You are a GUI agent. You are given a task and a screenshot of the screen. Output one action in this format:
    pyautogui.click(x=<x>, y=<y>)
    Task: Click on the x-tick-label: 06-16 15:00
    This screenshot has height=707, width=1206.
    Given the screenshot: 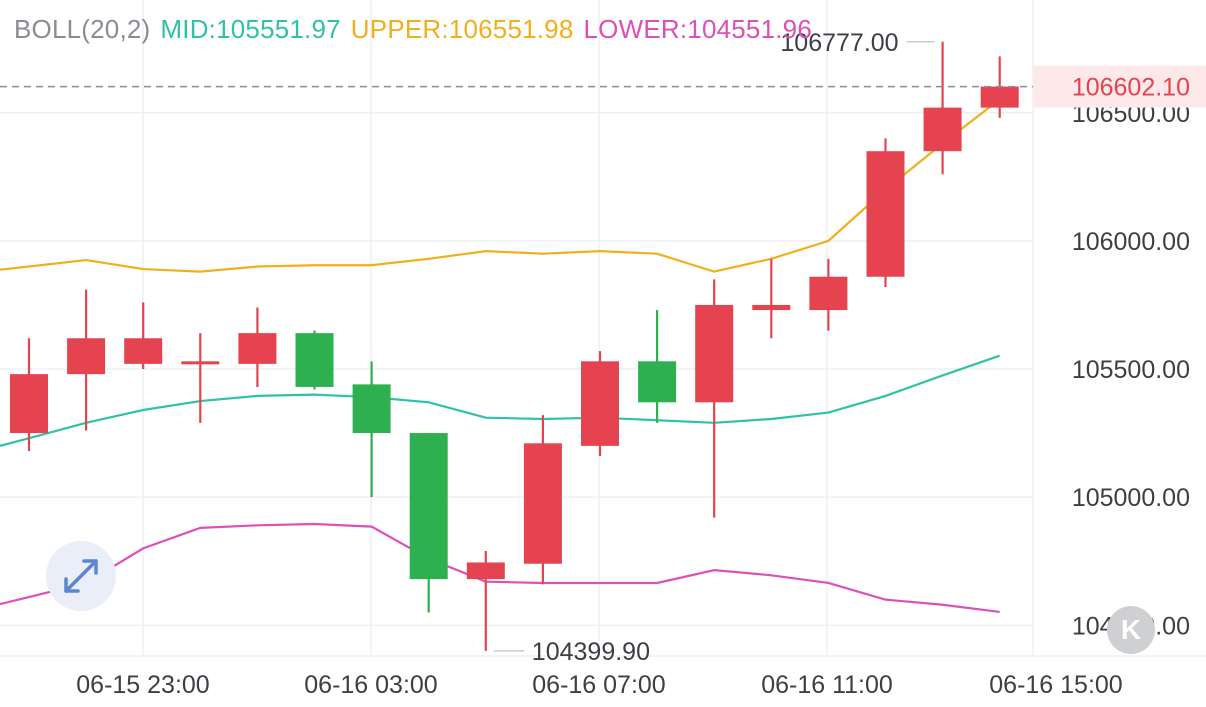 What is the action you would take?
    pyautogui.click(x=1055, y=685)
    